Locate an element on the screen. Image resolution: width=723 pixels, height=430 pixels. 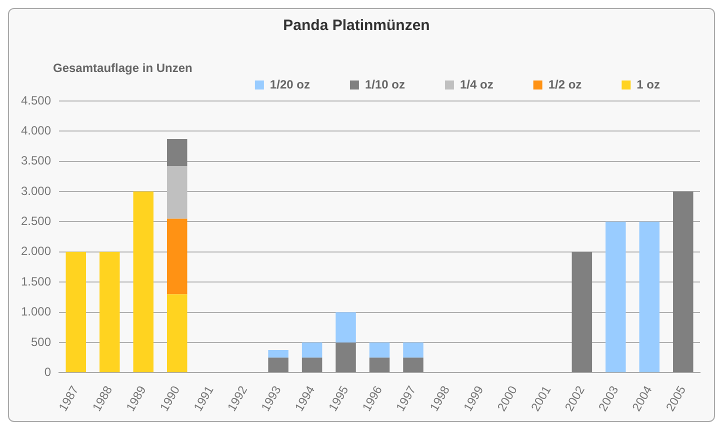
y-tick-label: 3.000 is located at coordinates (36, 191).